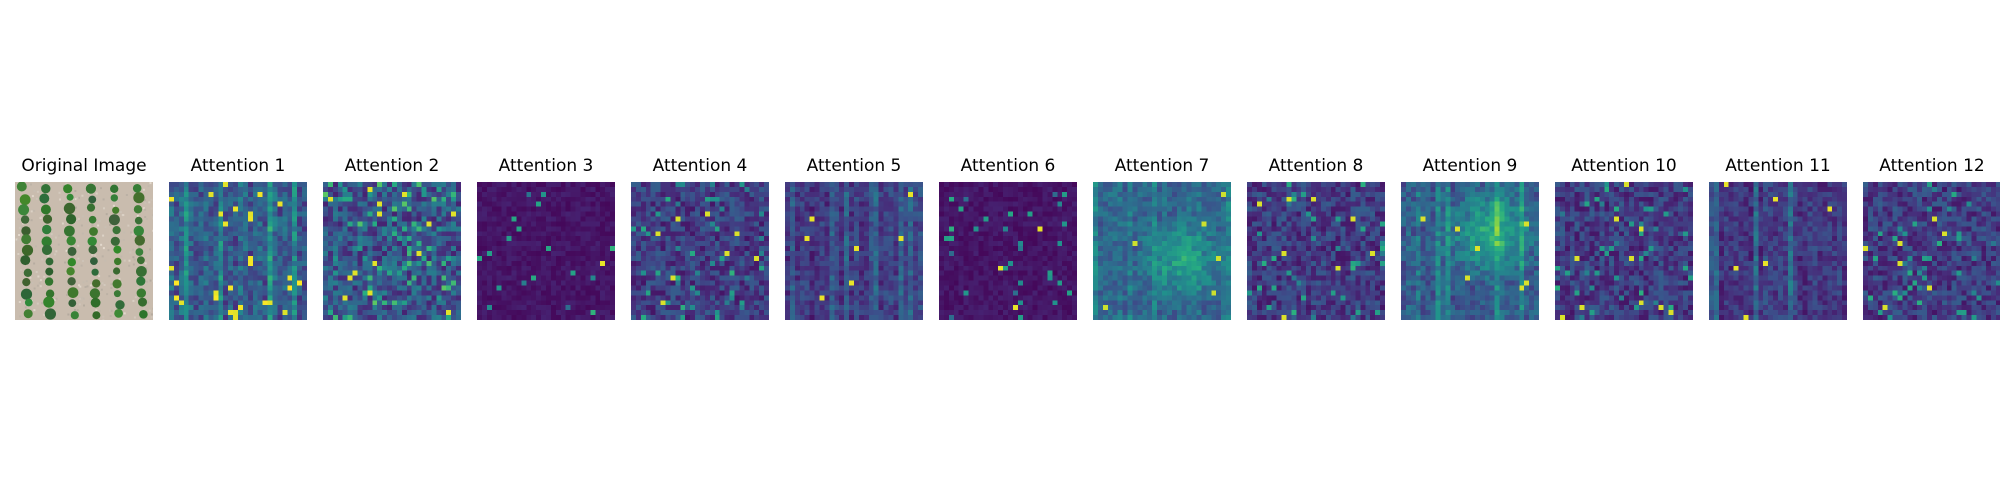  What do you see at coordinates (854, 166) in the screenshot?
I see `panel-title: Attention 5` at bounding box center [854, 166].